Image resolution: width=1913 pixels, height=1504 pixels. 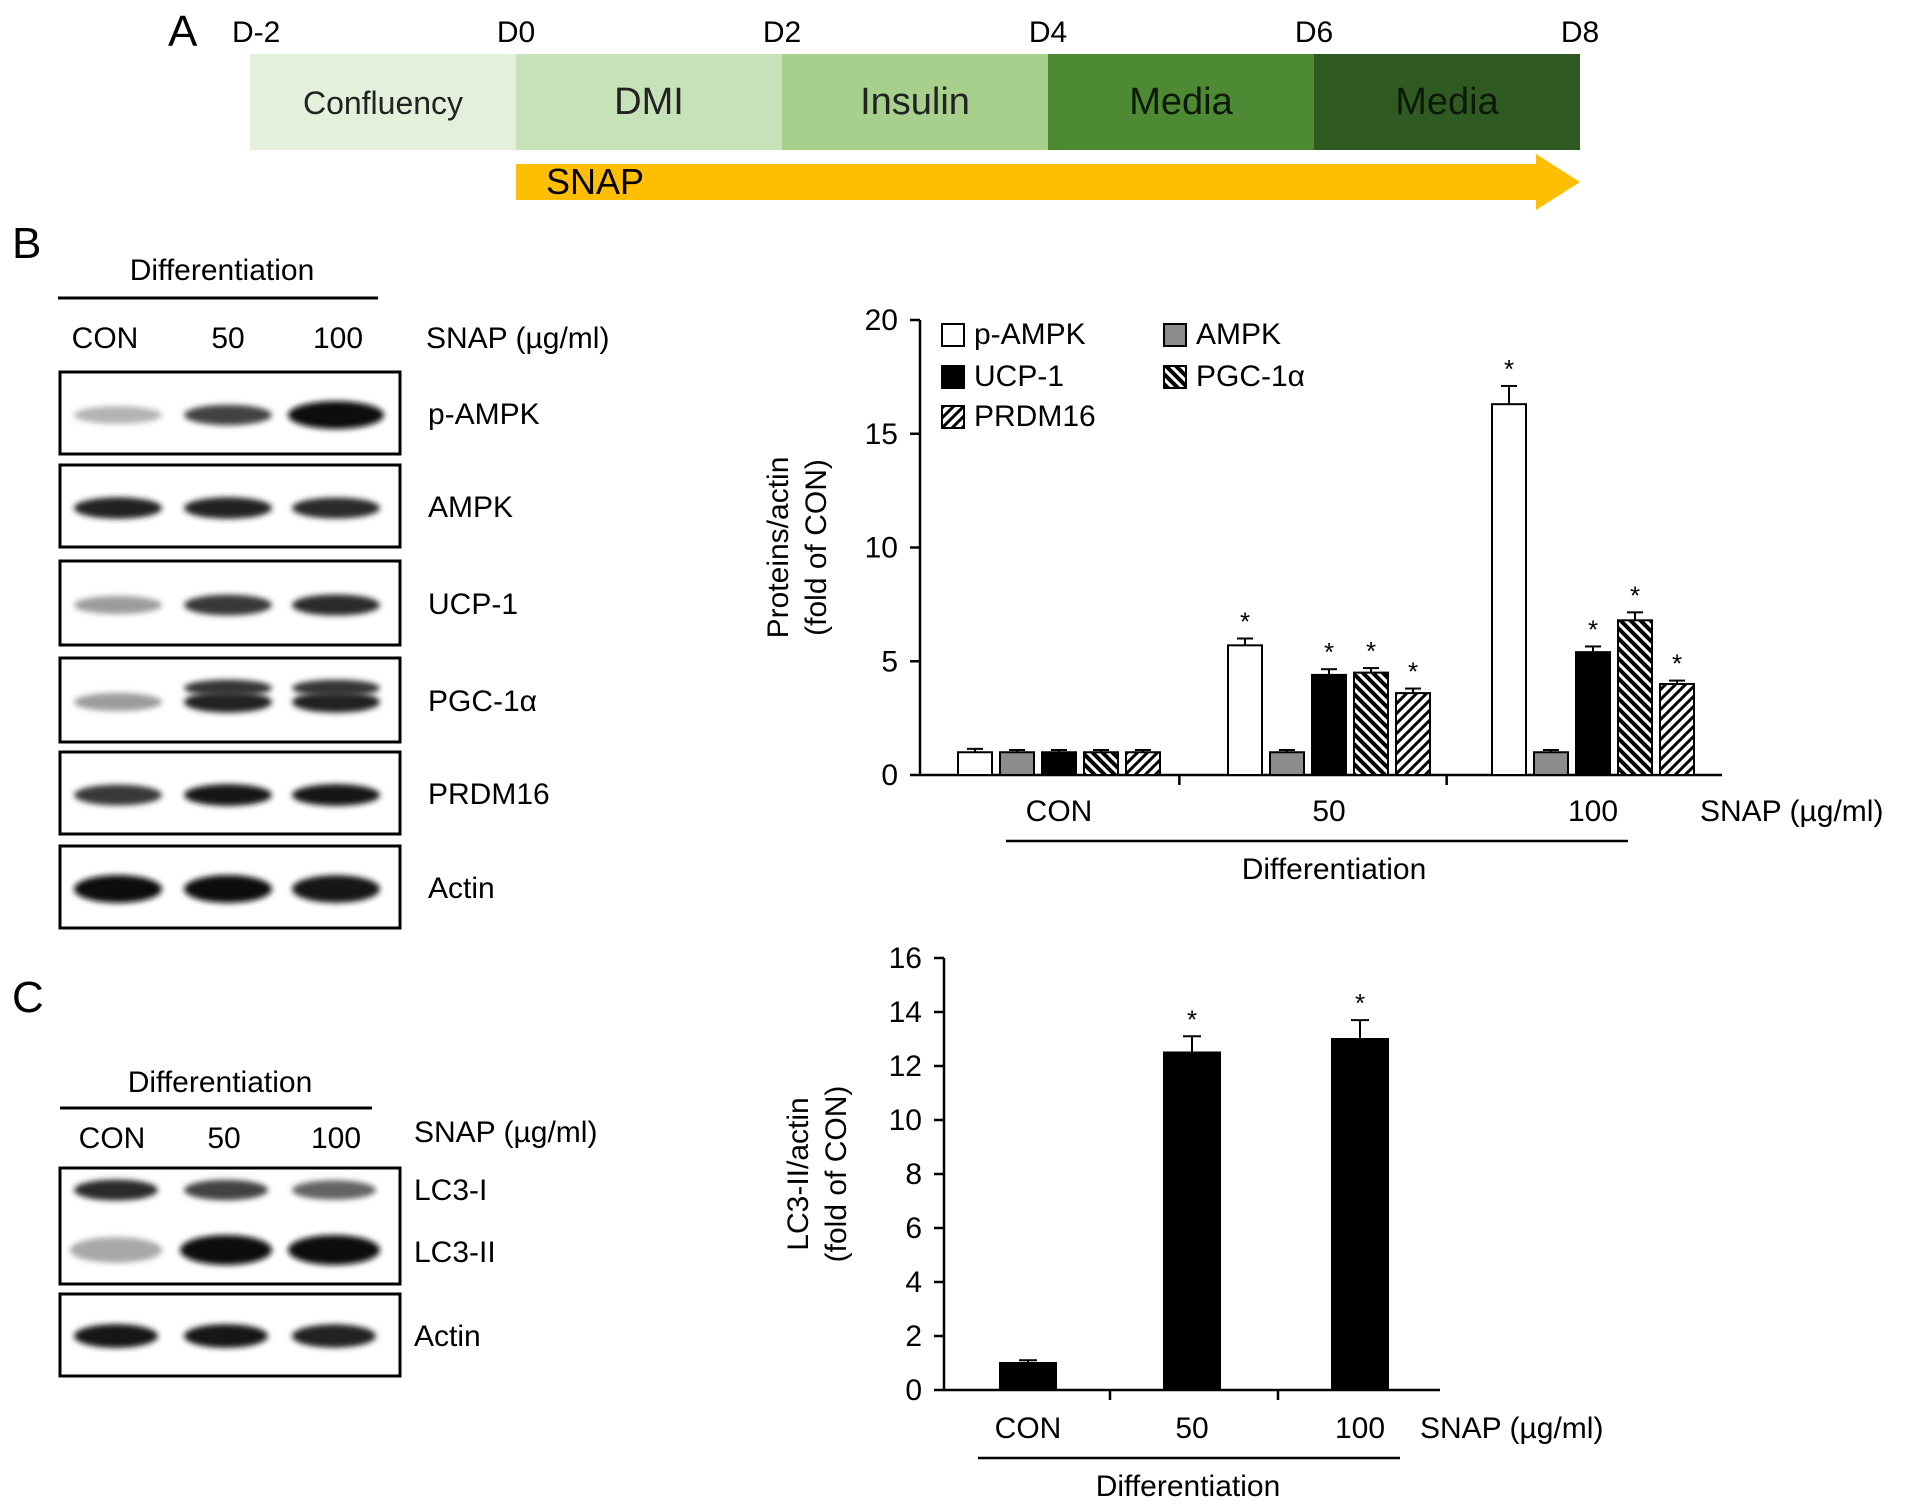 I want to click on x-tick-label: CON, so click(x=1059, y=811).